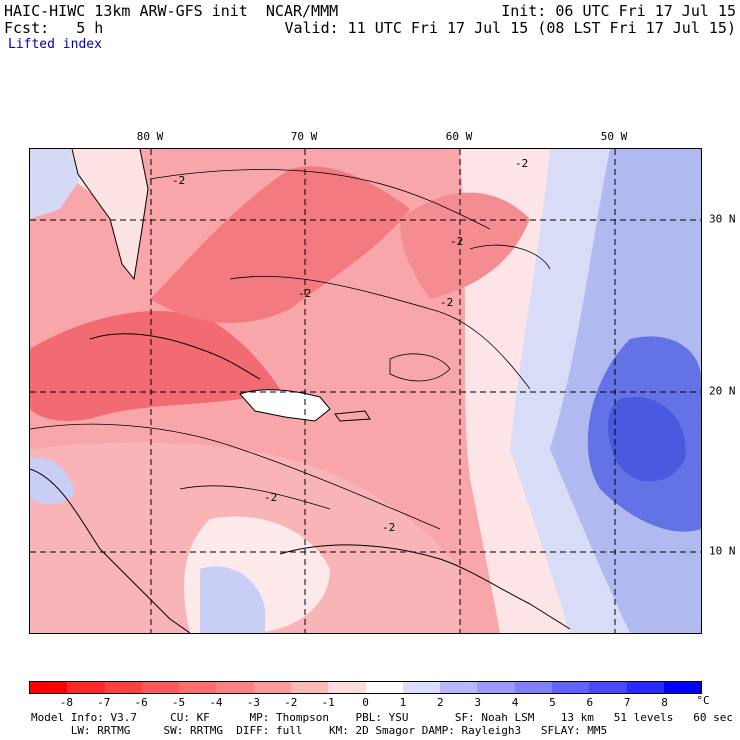 This screenshot has height=740, width=740. I want to click on colorbar-tick-label: 4, so click(515, 702).